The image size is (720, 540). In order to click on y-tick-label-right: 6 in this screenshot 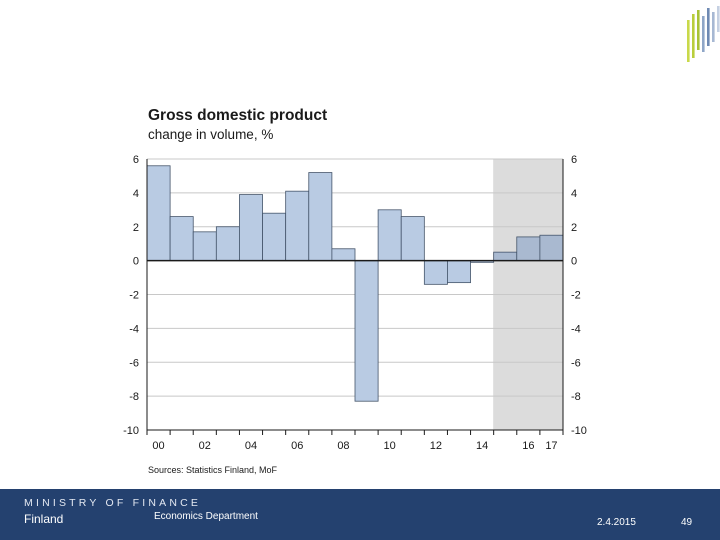, I will do `click(574, 160)`.